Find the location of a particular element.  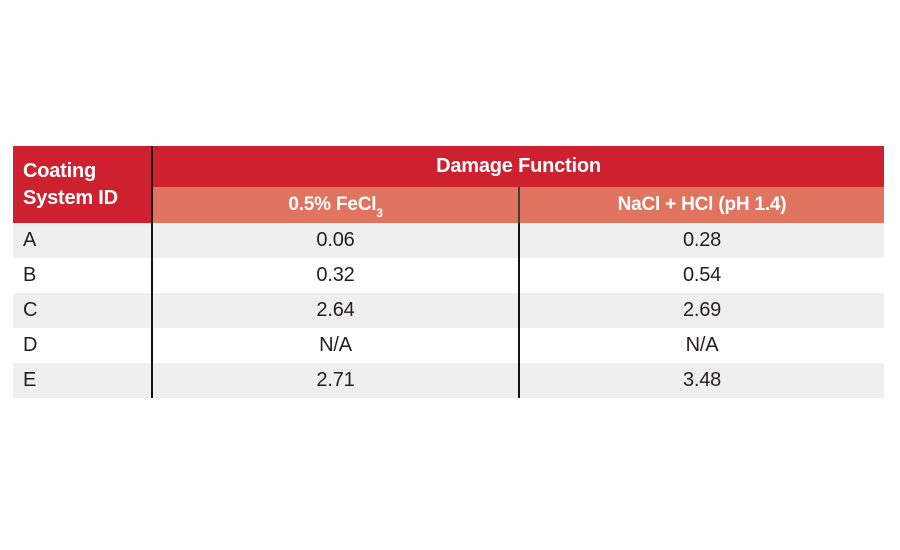

cell-nacl-hcl-value: 2.69 is located at coordinates (702, 310).